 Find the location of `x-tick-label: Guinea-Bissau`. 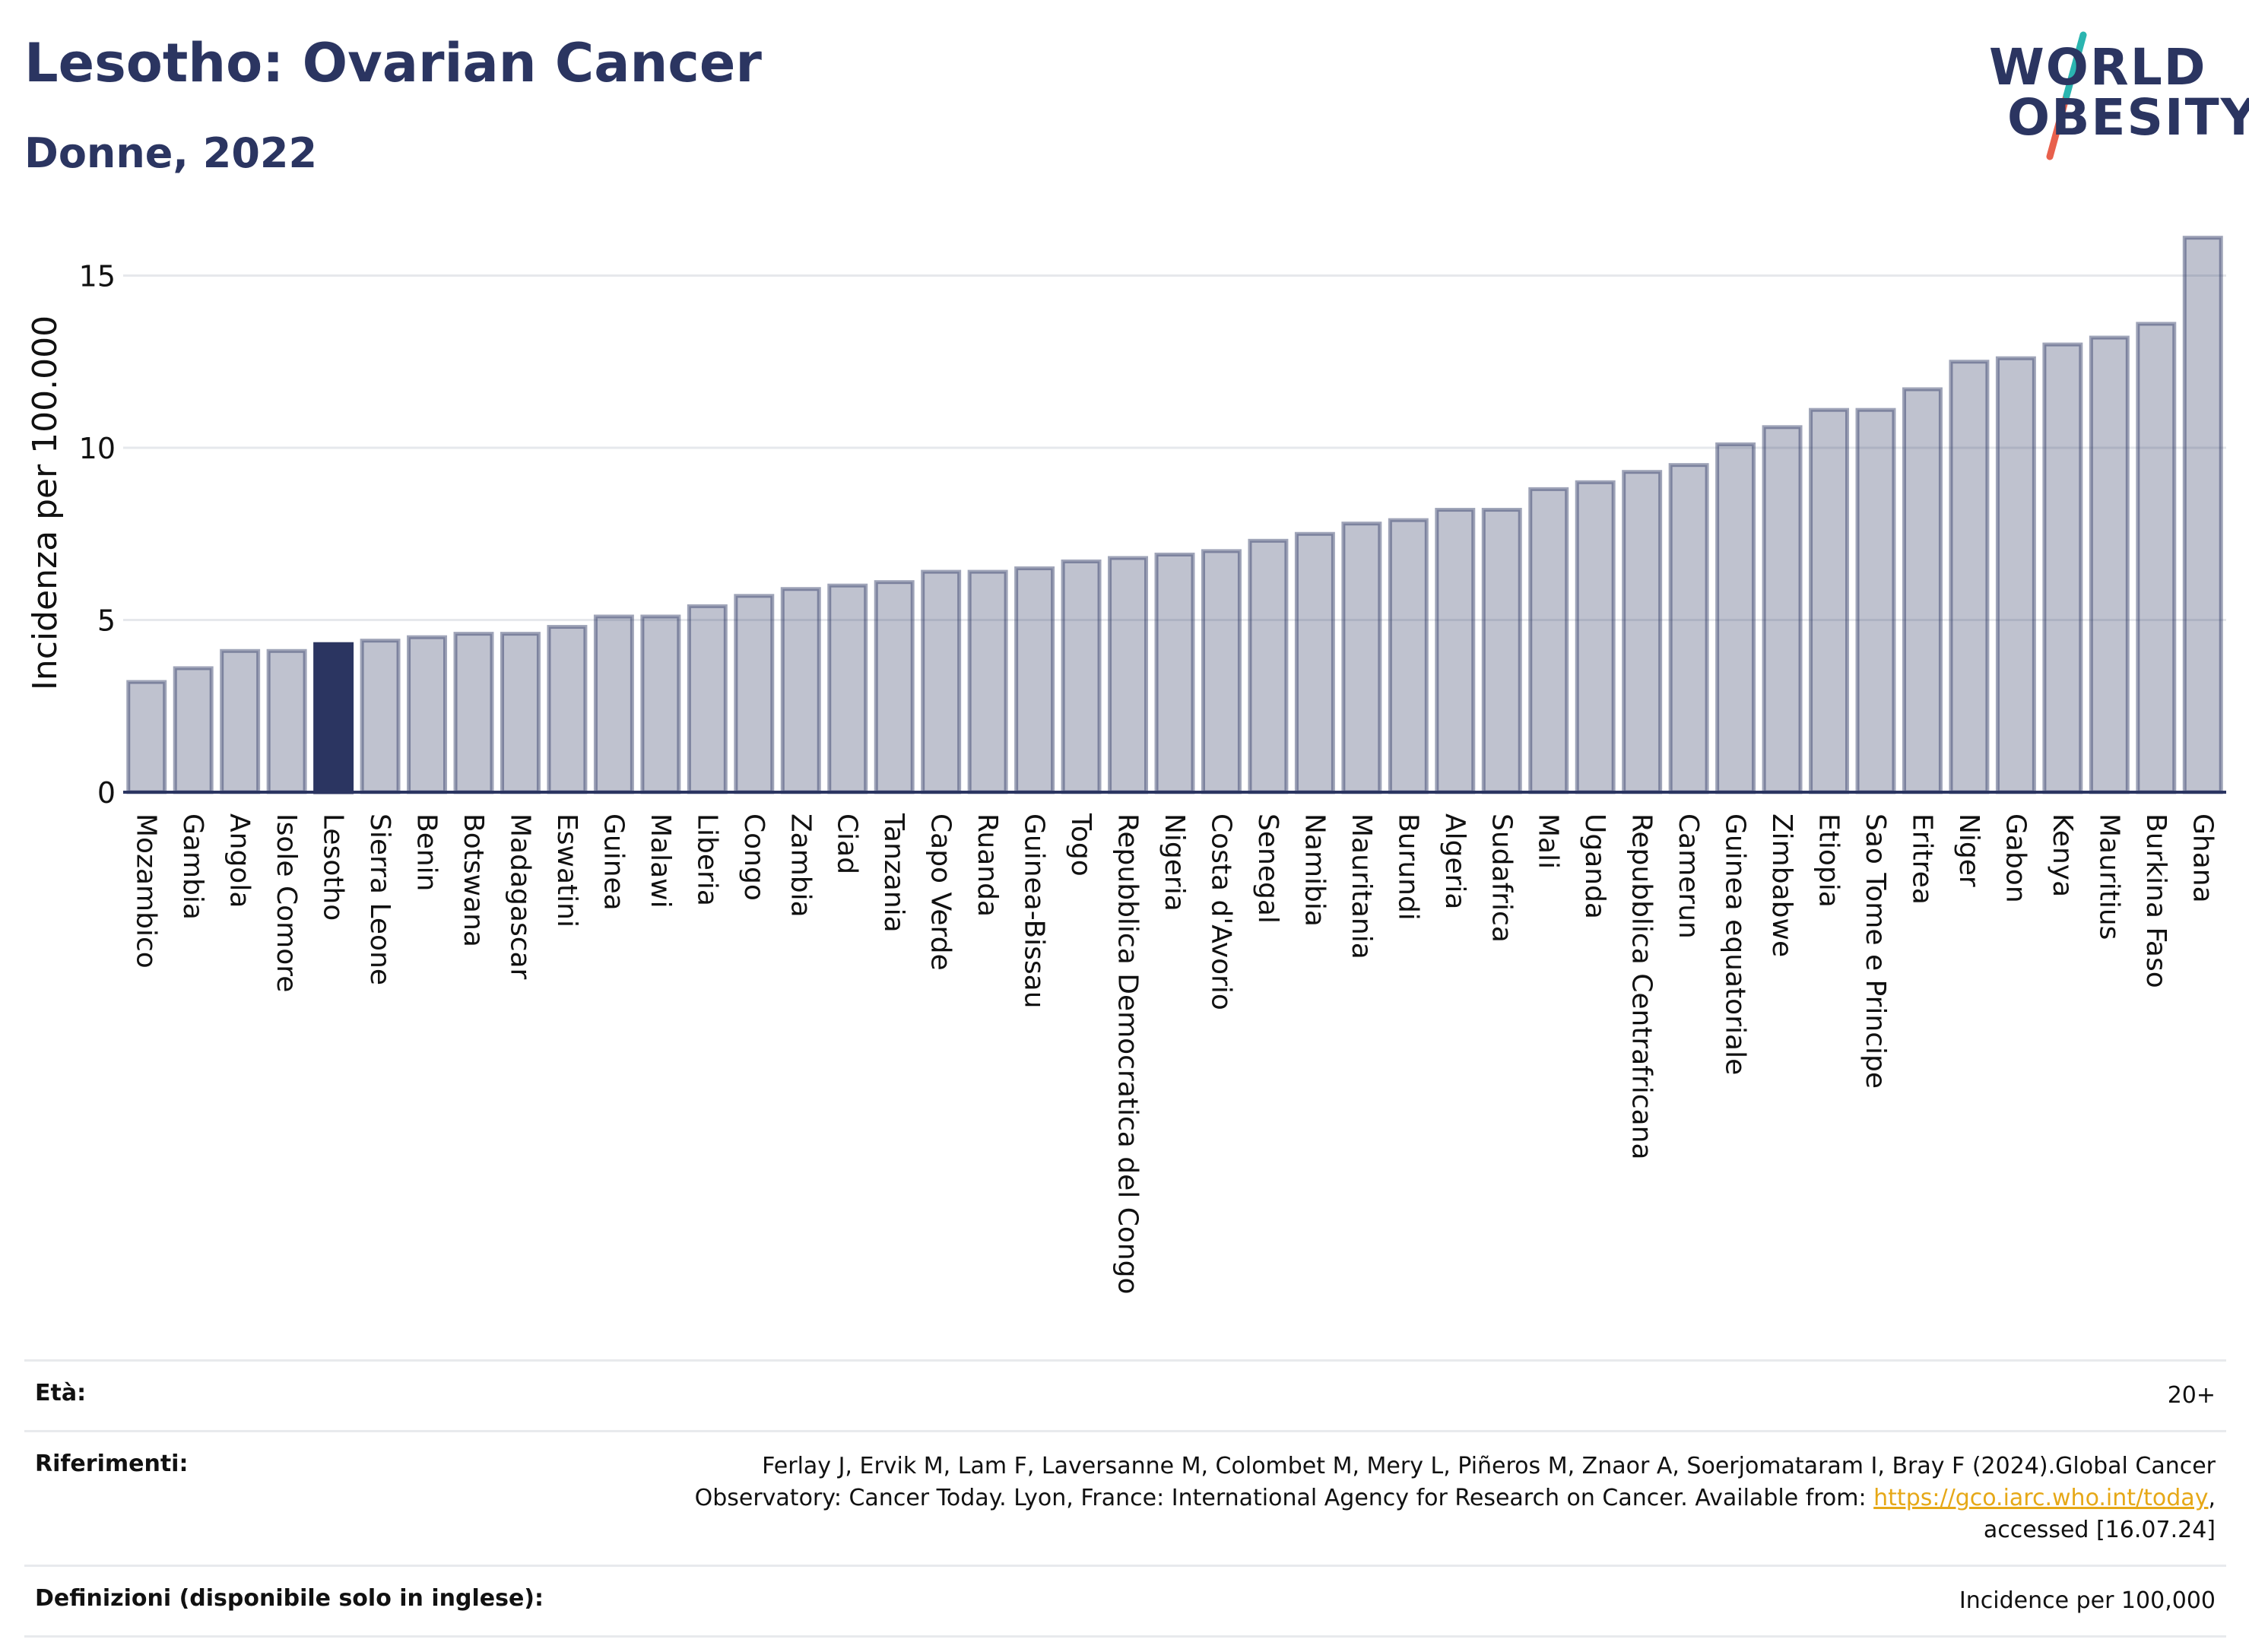

x-tick-label: Guinea-Bissau is located at coordinates (1034, 911).